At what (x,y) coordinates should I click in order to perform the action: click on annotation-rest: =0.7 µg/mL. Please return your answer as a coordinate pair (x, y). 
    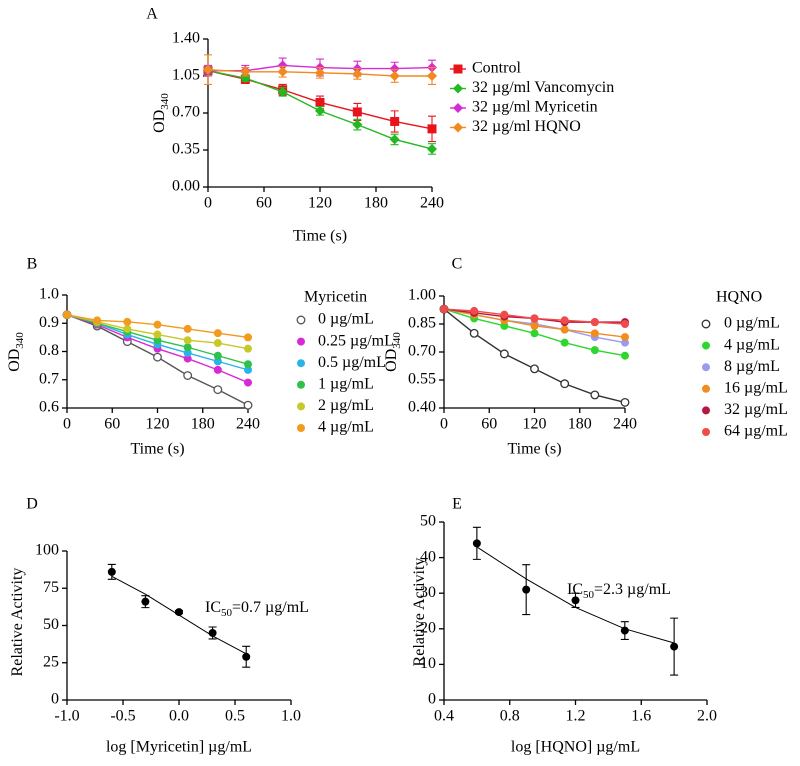
    Looking at the image, I should click on (270, 607).